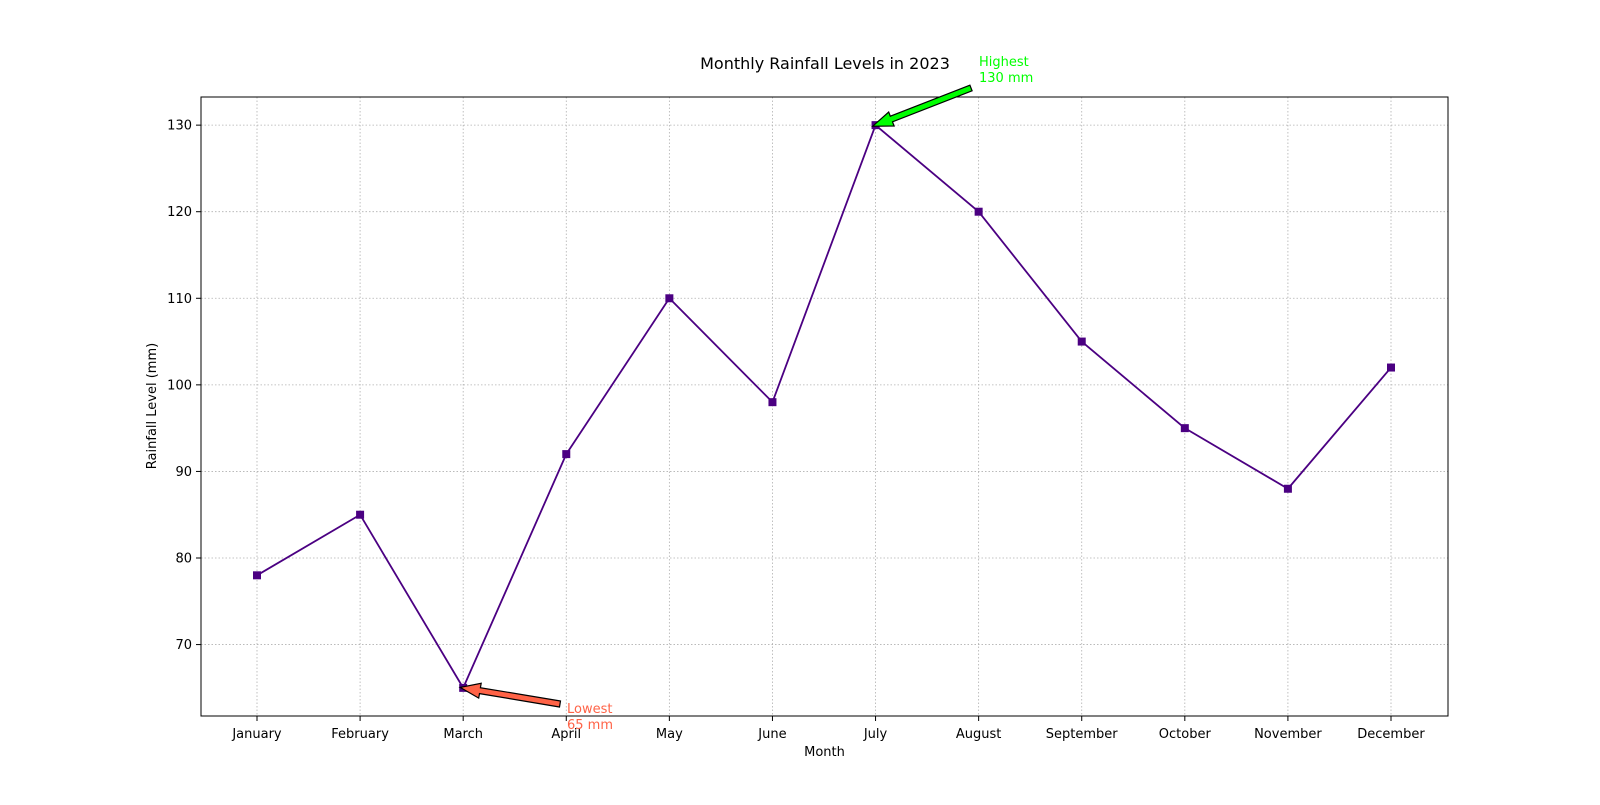 This screenshot has height=805, width=1600. Describe the element at coordinates (979, 734) in the screenshot. I see `x-tick-label: August` at that location.